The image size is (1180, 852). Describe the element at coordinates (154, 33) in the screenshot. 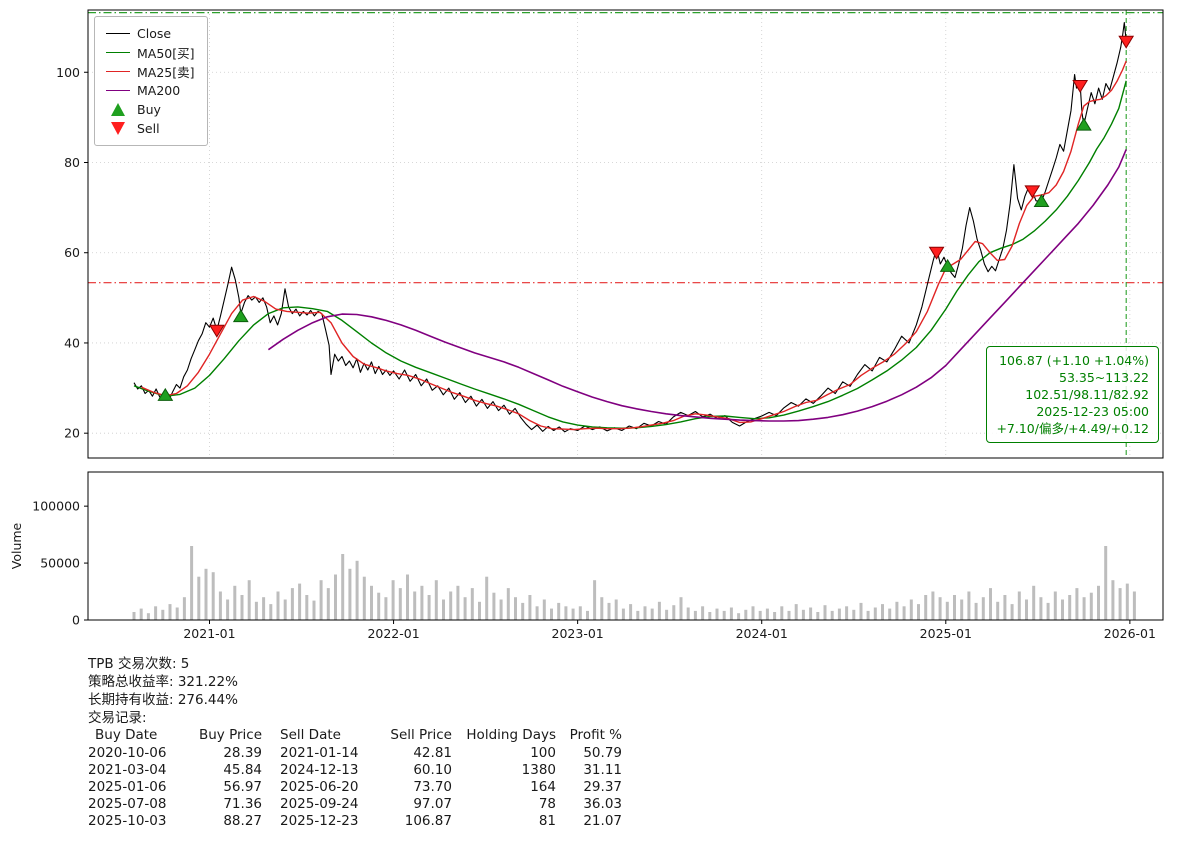

I see `legend-label: Close` at that location.